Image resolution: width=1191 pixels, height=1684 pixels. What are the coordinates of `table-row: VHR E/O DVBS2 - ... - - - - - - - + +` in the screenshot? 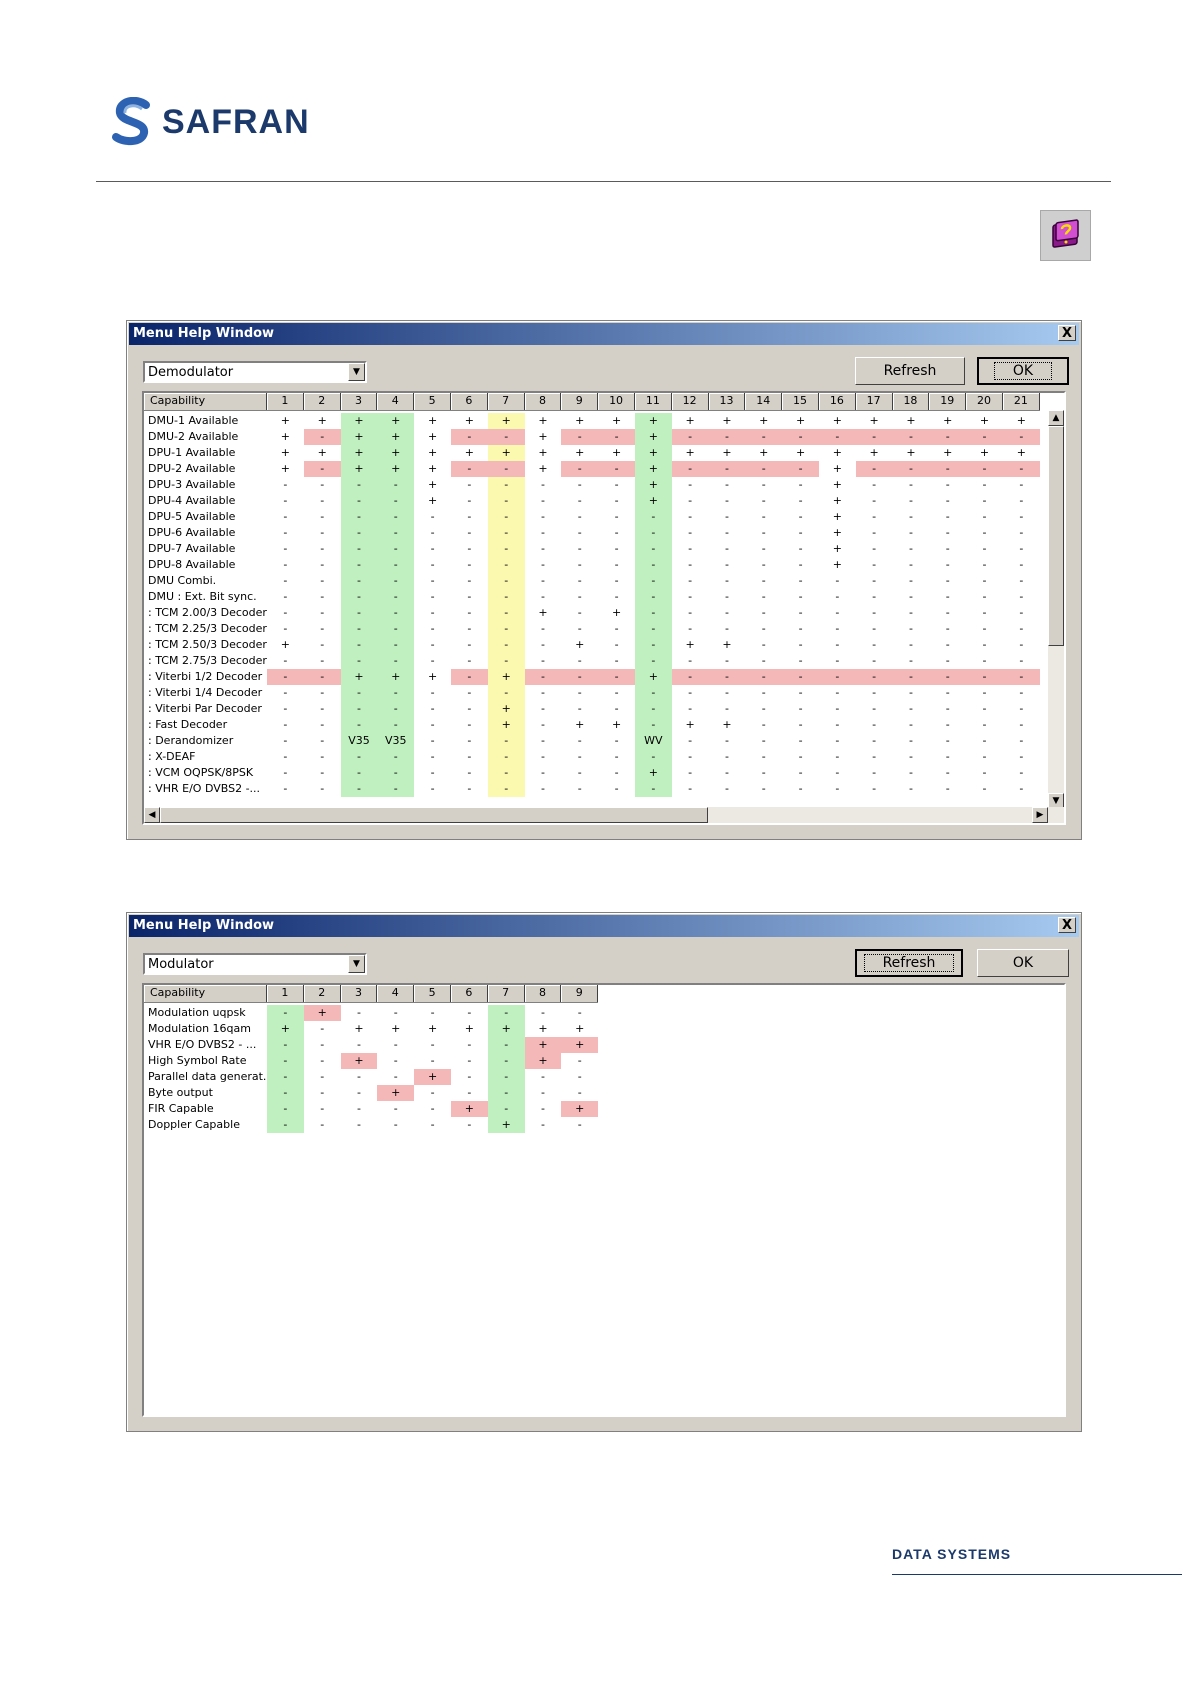 It's located at (371, 1045).